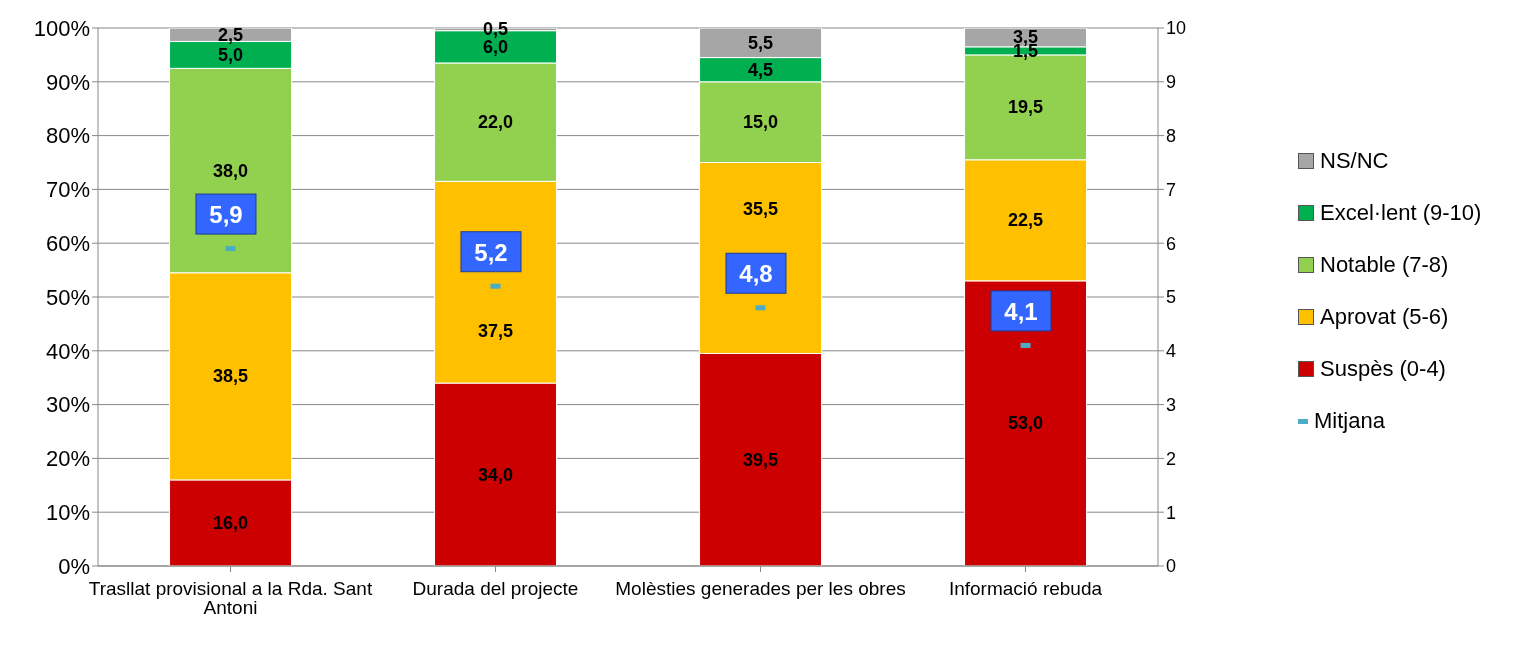  Describe the element at coordinates (1171, 243) in the screenshot. I see `y2-tick-label: 6` at that location.